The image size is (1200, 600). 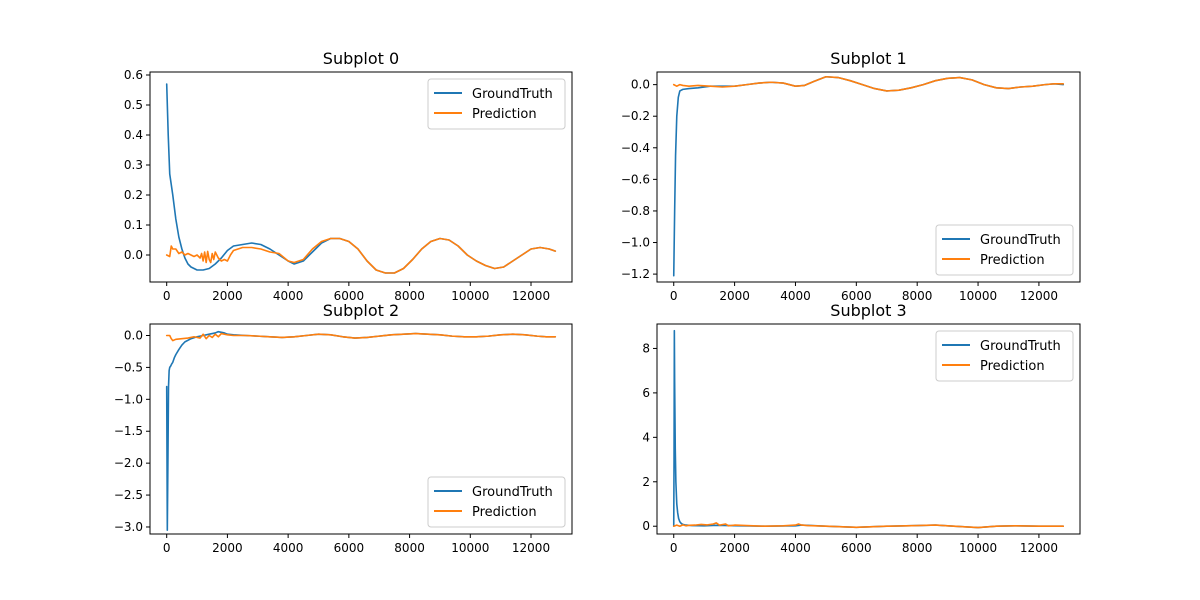 What do you see at coordinates (646, 393) in the screenshot?
I see `subplot-3-ytick-label: 6` at bounding box center [646, 393].